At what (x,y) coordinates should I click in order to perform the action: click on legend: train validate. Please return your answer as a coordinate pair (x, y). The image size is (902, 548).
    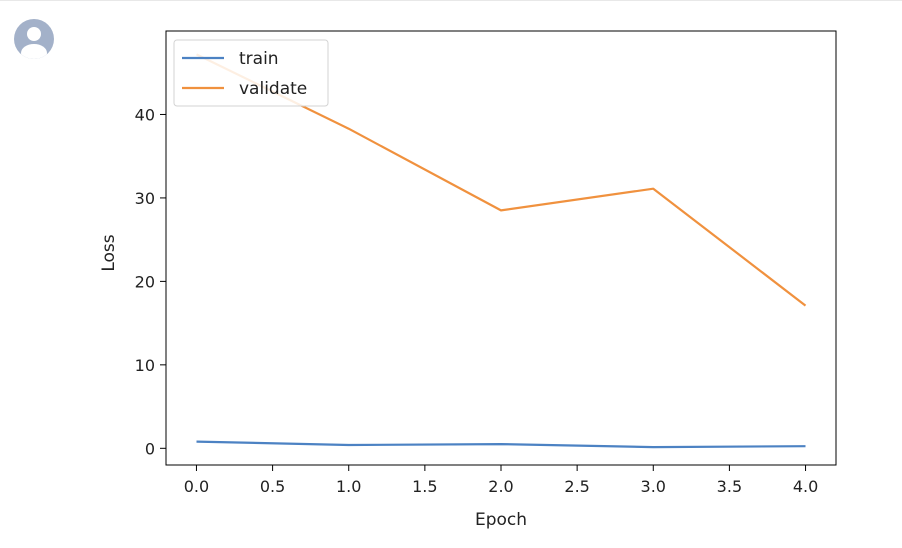
    Looking at the image, I should click on (251, 73).